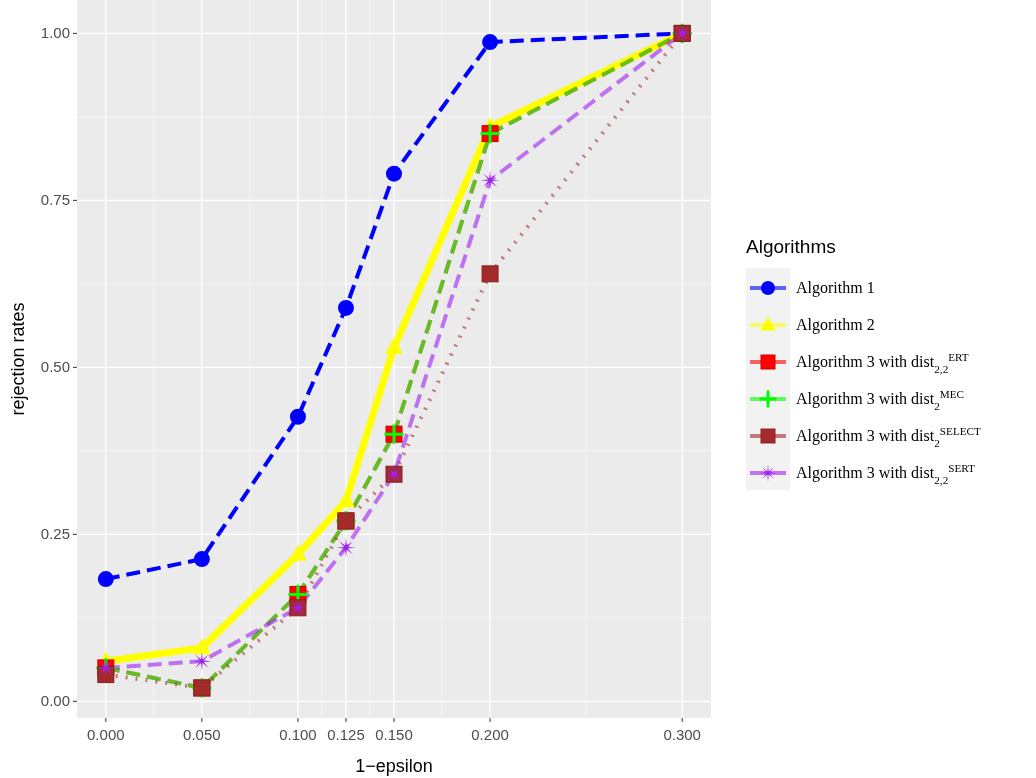 Image resolution: width=1036 pixels, height=778 pixels. What do you see at coordinates (298, 734) in the screenshot?
I see `x-tick-label: 0.100` at bounding box center [298, 734].